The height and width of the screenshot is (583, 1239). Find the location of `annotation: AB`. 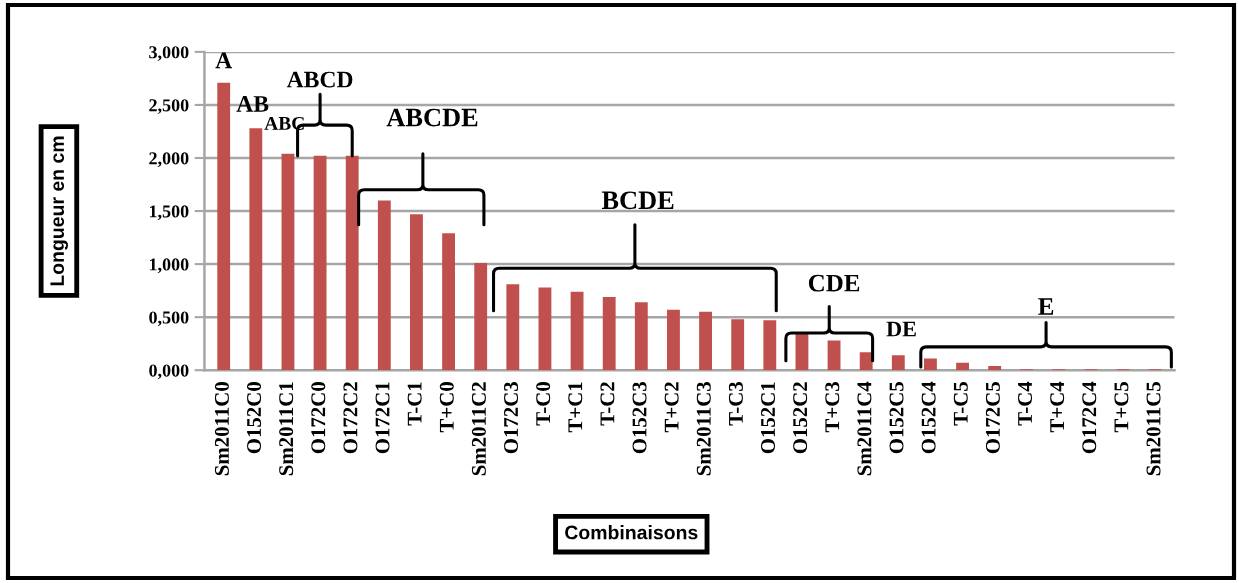

annotation: AB is located at coordinates (252, 104).